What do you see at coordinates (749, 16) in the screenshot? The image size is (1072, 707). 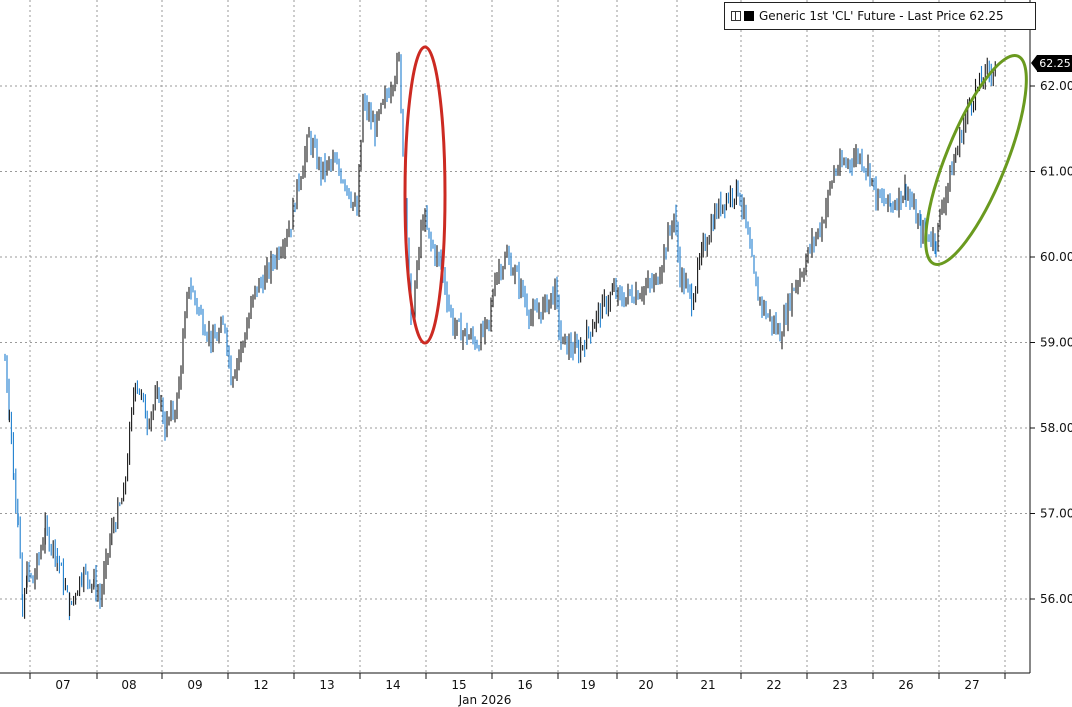 I see `series-swatch` at bounding box center [749, 16].